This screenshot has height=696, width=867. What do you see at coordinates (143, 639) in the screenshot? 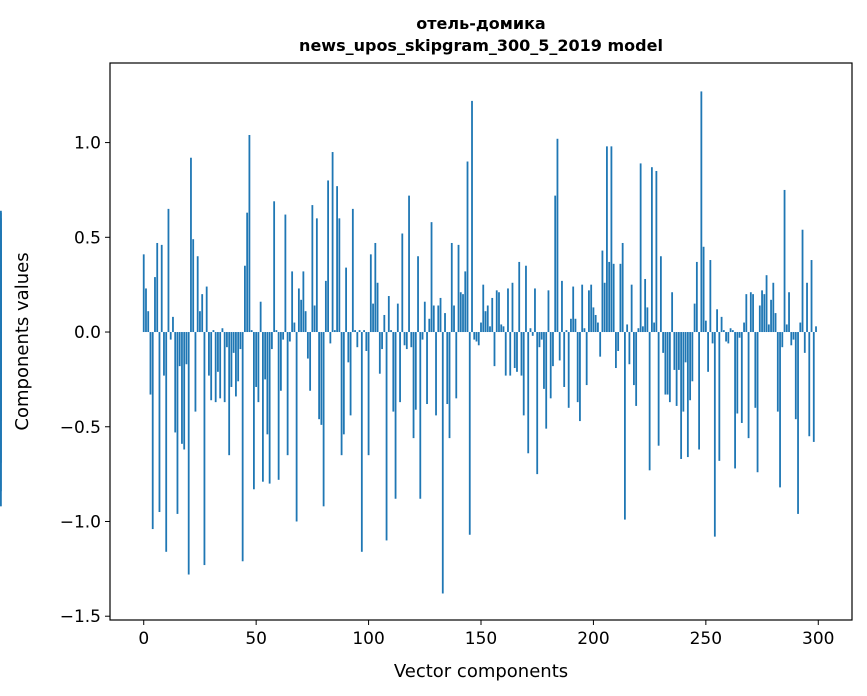
I see `x-tick-label: 0` at bounding box center [143, 639].